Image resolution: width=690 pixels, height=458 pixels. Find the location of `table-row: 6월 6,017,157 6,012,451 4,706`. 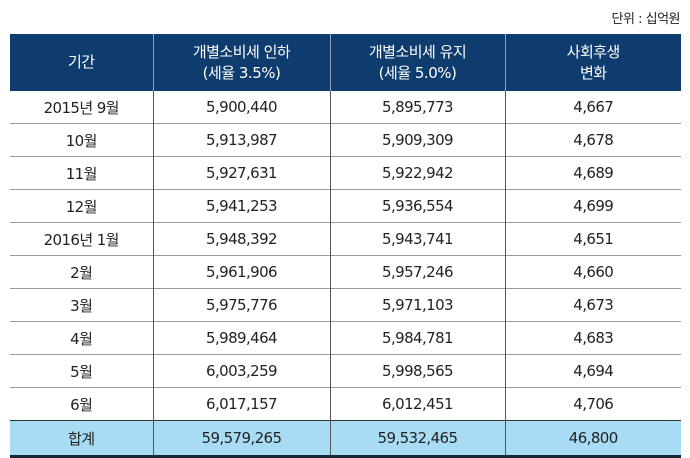

table-row: 6월 6,017,157 6,012,451 4,706 is located at coordinates (345, 404).